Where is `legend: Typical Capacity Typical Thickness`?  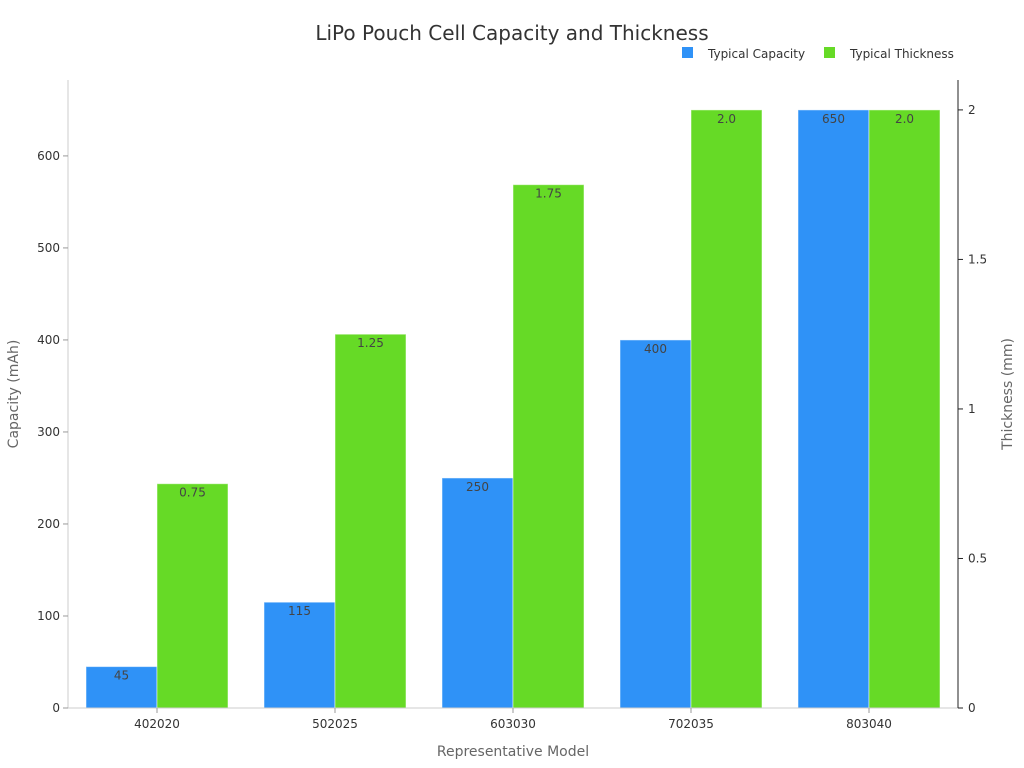
legend: Typical Capacity Typical Thickness is located at coordinates (818, 54).